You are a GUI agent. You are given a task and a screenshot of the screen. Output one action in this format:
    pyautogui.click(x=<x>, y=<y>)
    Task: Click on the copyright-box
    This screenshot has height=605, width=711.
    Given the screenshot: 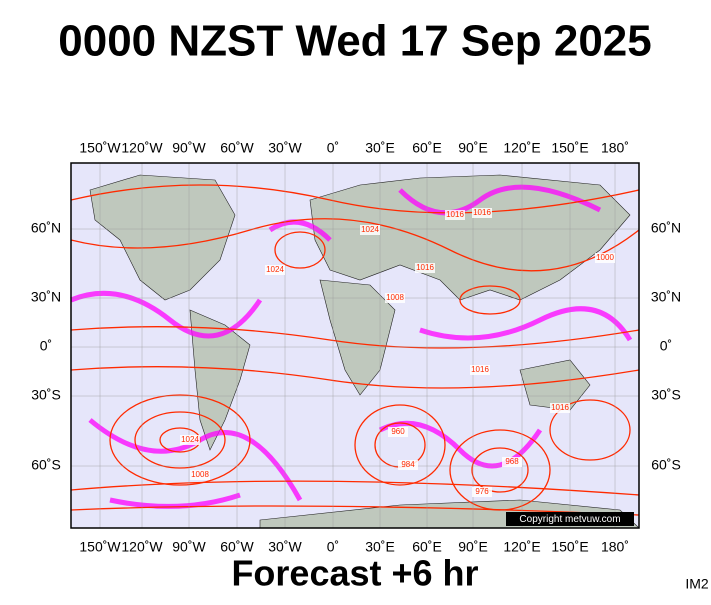 What is the action you would take?
    pyautogui.click(x=570, y=519)
    